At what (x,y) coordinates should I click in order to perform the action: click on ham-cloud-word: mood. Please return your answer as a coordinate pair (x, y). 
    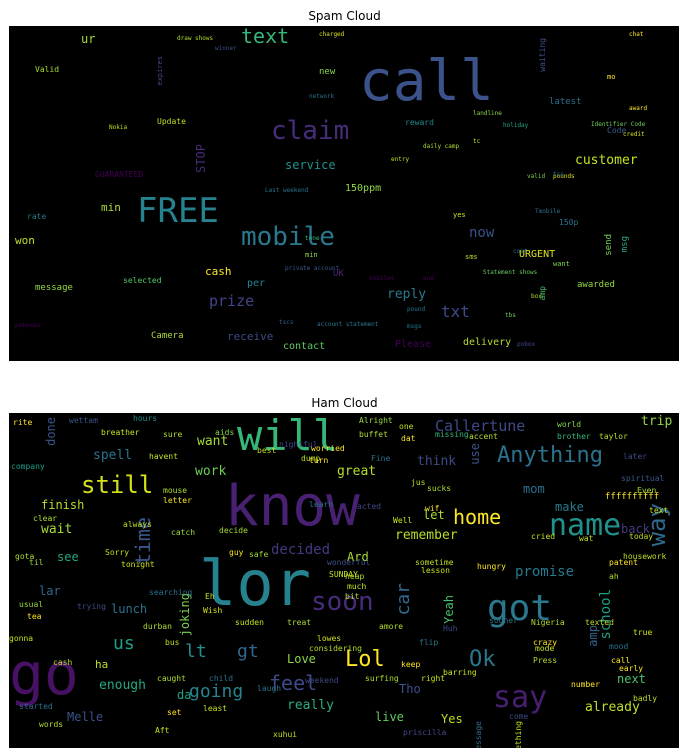
    Looking at the image, I should click on (619, 646).